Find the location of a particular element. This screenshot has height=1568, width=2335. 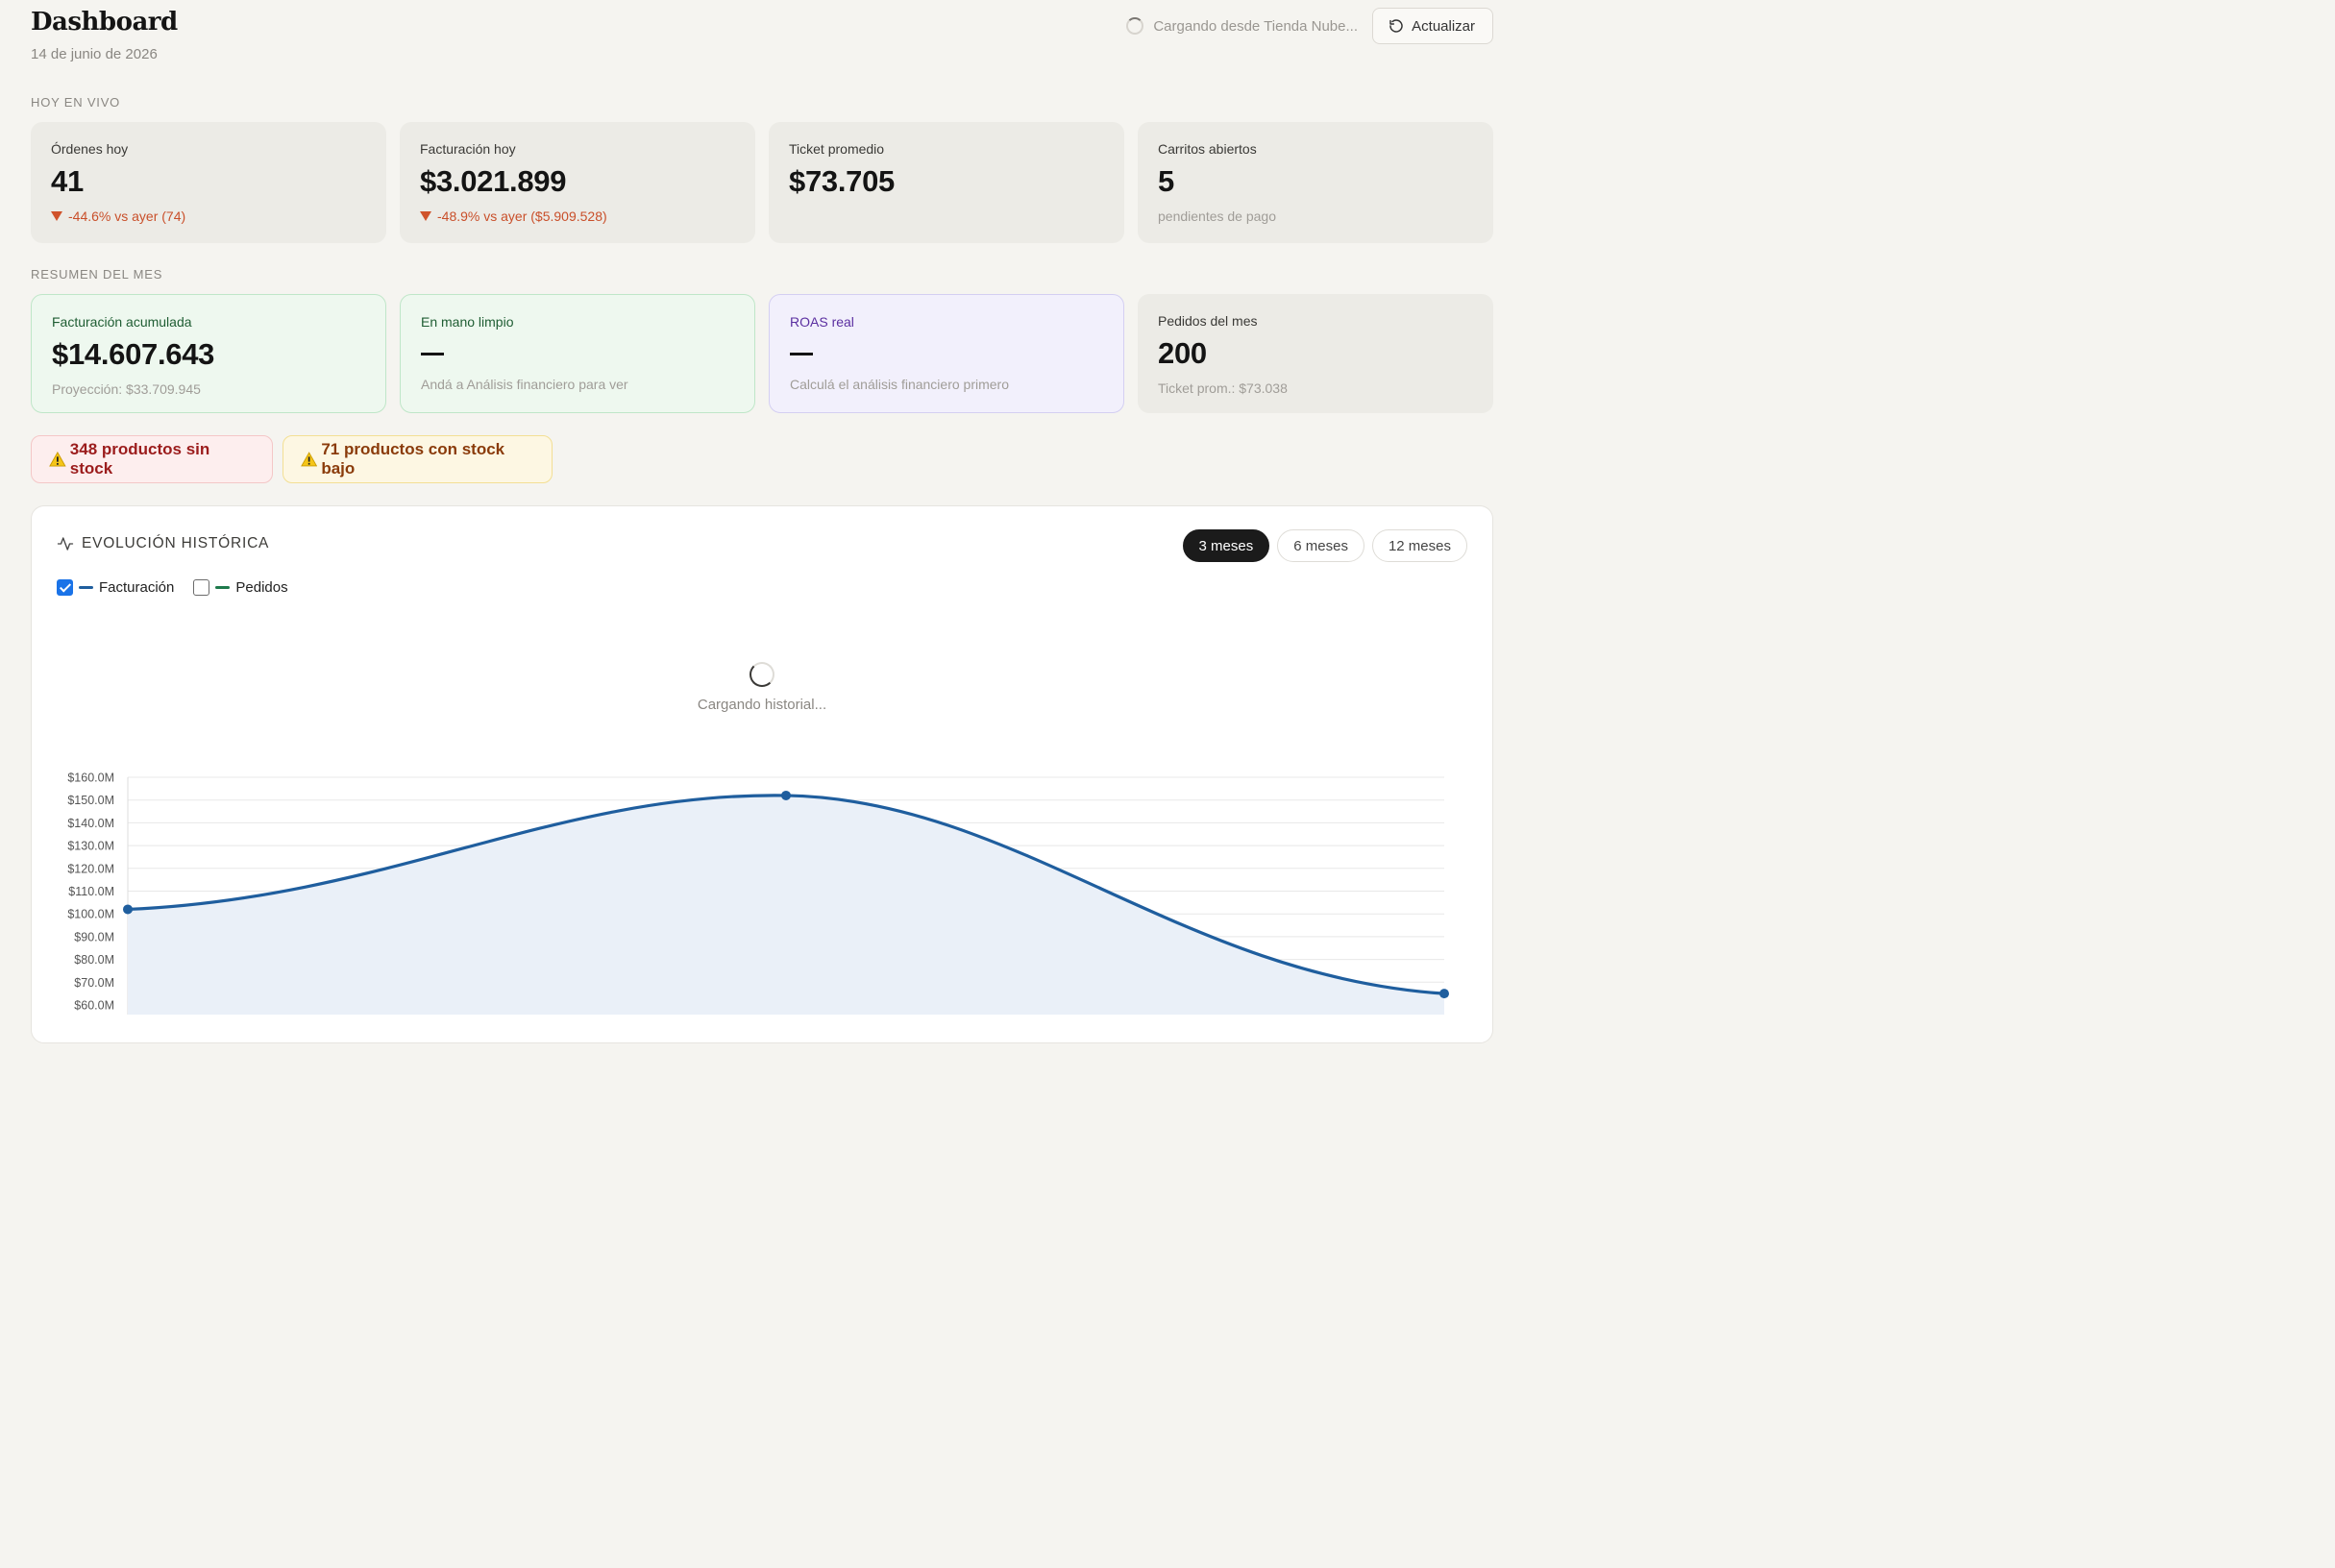

activity-icon is located at coordinates (66, 544).